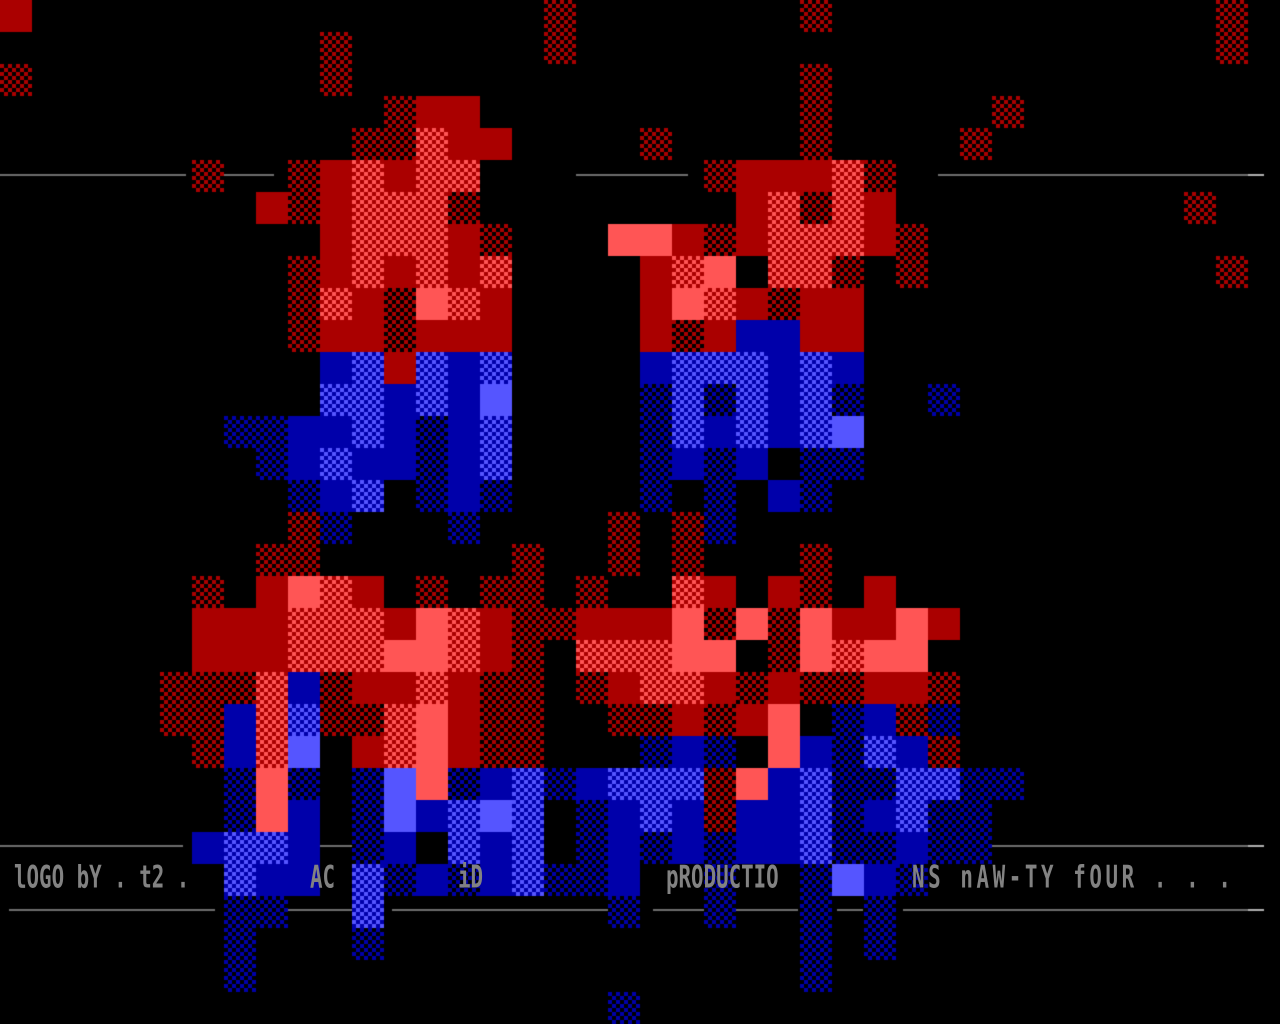 The height and width of the screenshot is (1024, 1280). I want to click on logo-credit-text: lOGO bY . t2 ., so click(102, 878).